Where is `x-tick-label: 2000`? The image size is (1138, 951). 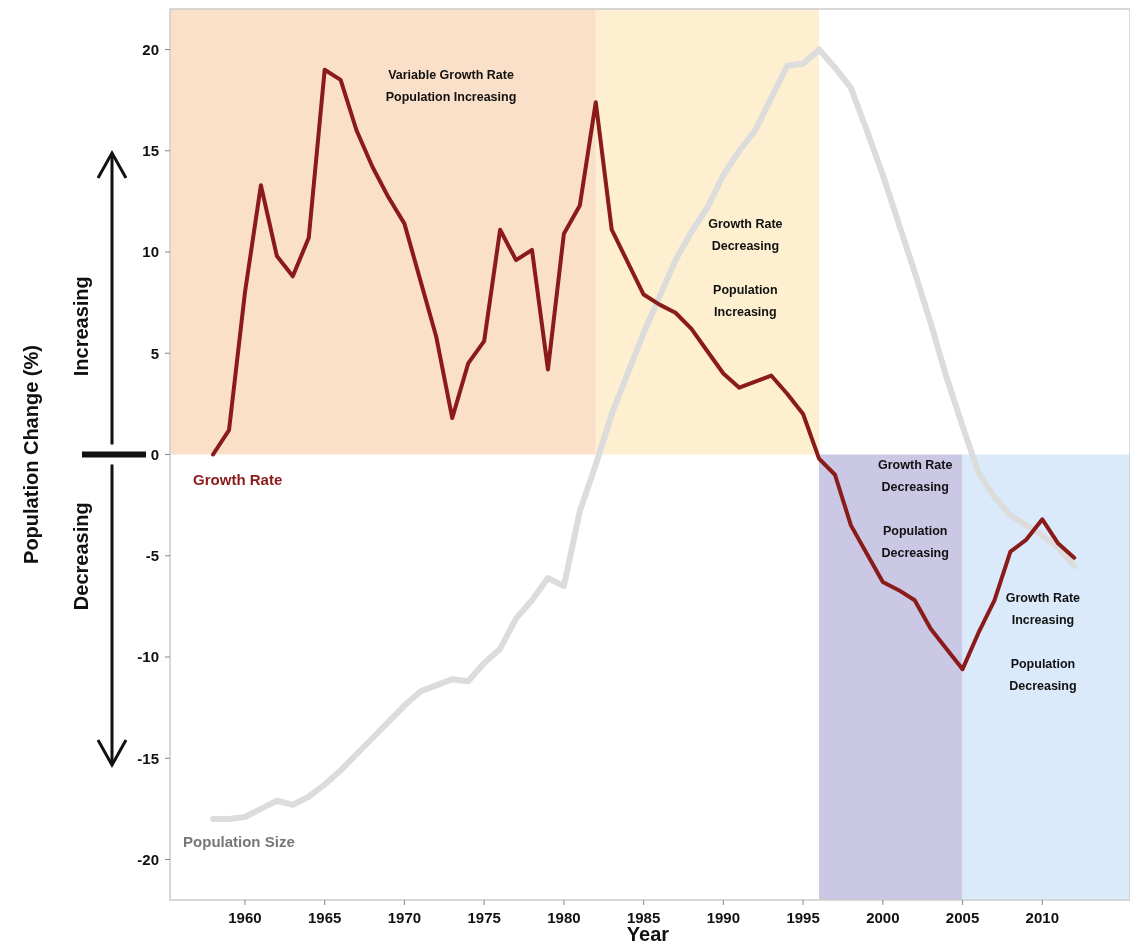
x-tick-label: 2000 is located at coordinates (883, 917).